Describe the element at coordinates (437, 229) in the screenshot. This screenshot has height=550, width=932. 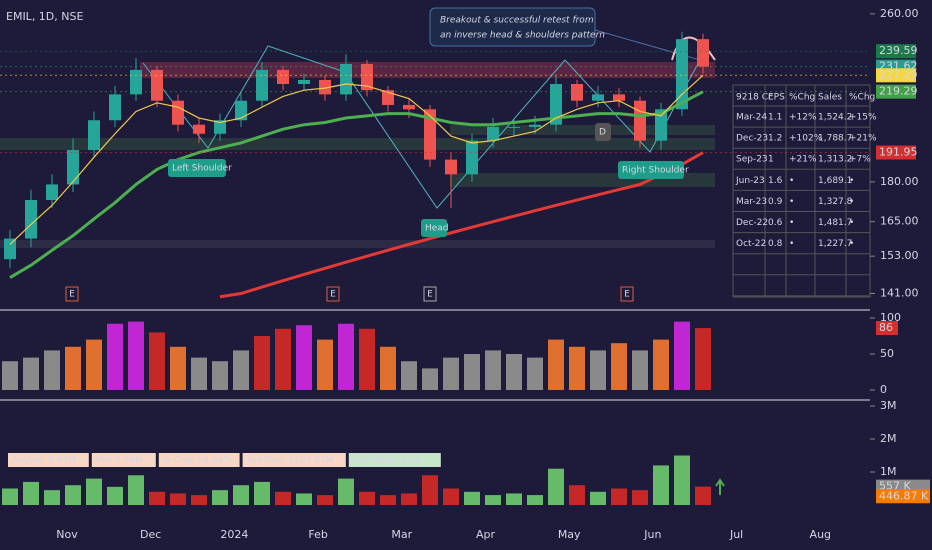
I see `pattern-label: Head` at that location.